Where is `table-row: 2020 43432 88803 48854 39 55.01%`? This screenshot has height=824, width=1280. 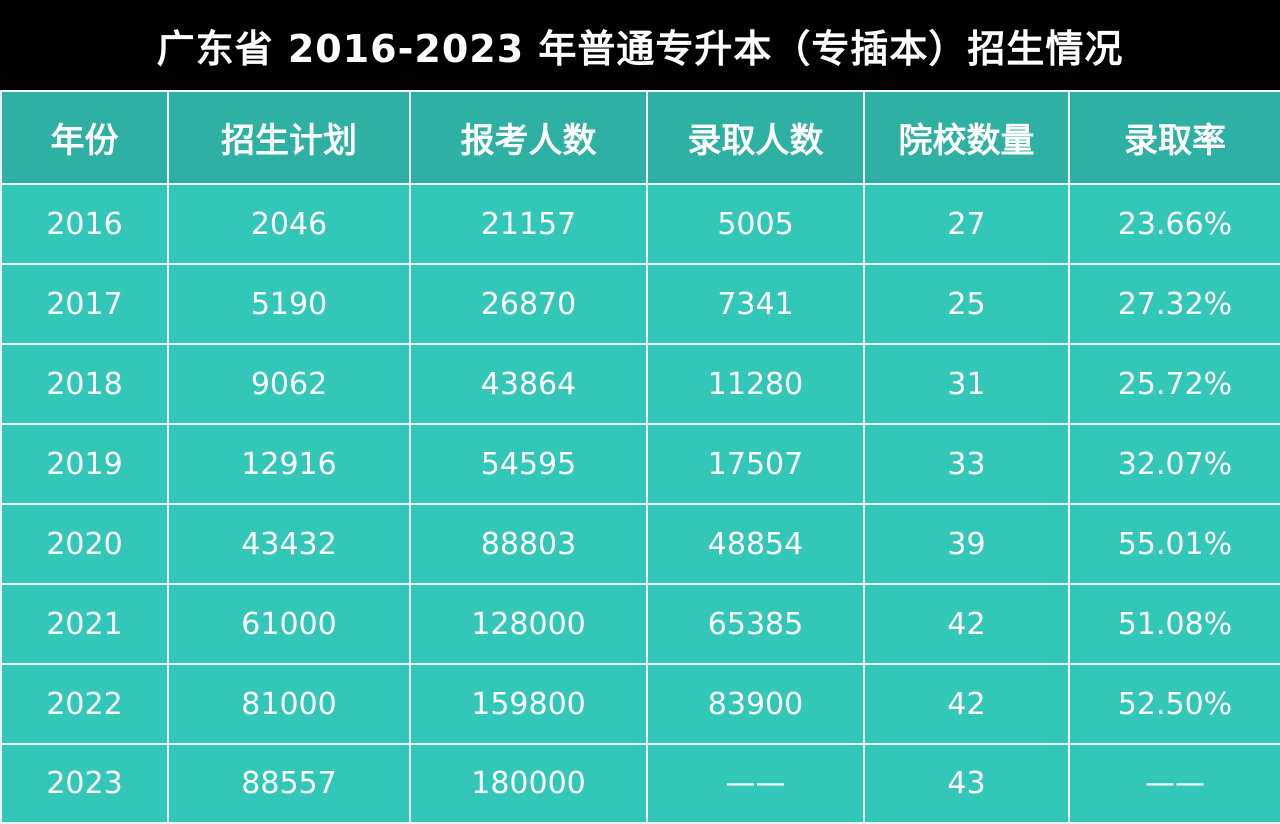
table-row: 2020 43432 88803 48854 39 55.01% is located at coordinates (640, 544).